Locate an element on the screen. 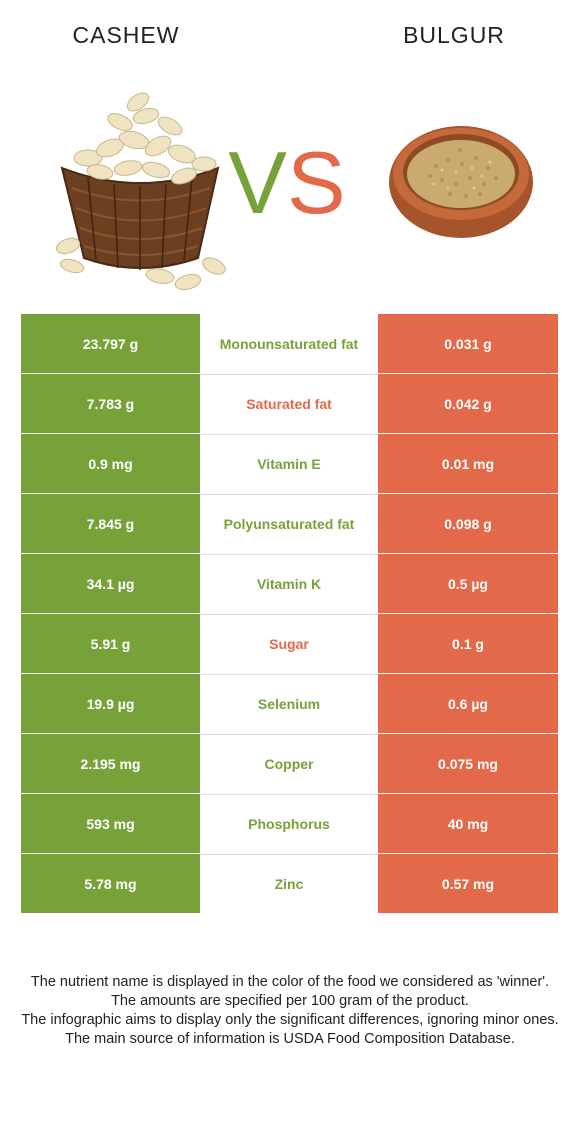 This screenshot has width=580, height=1144. table-row: 23.797 g Monounsaturated fat 0.031 g is located at coordinates (289, 343).